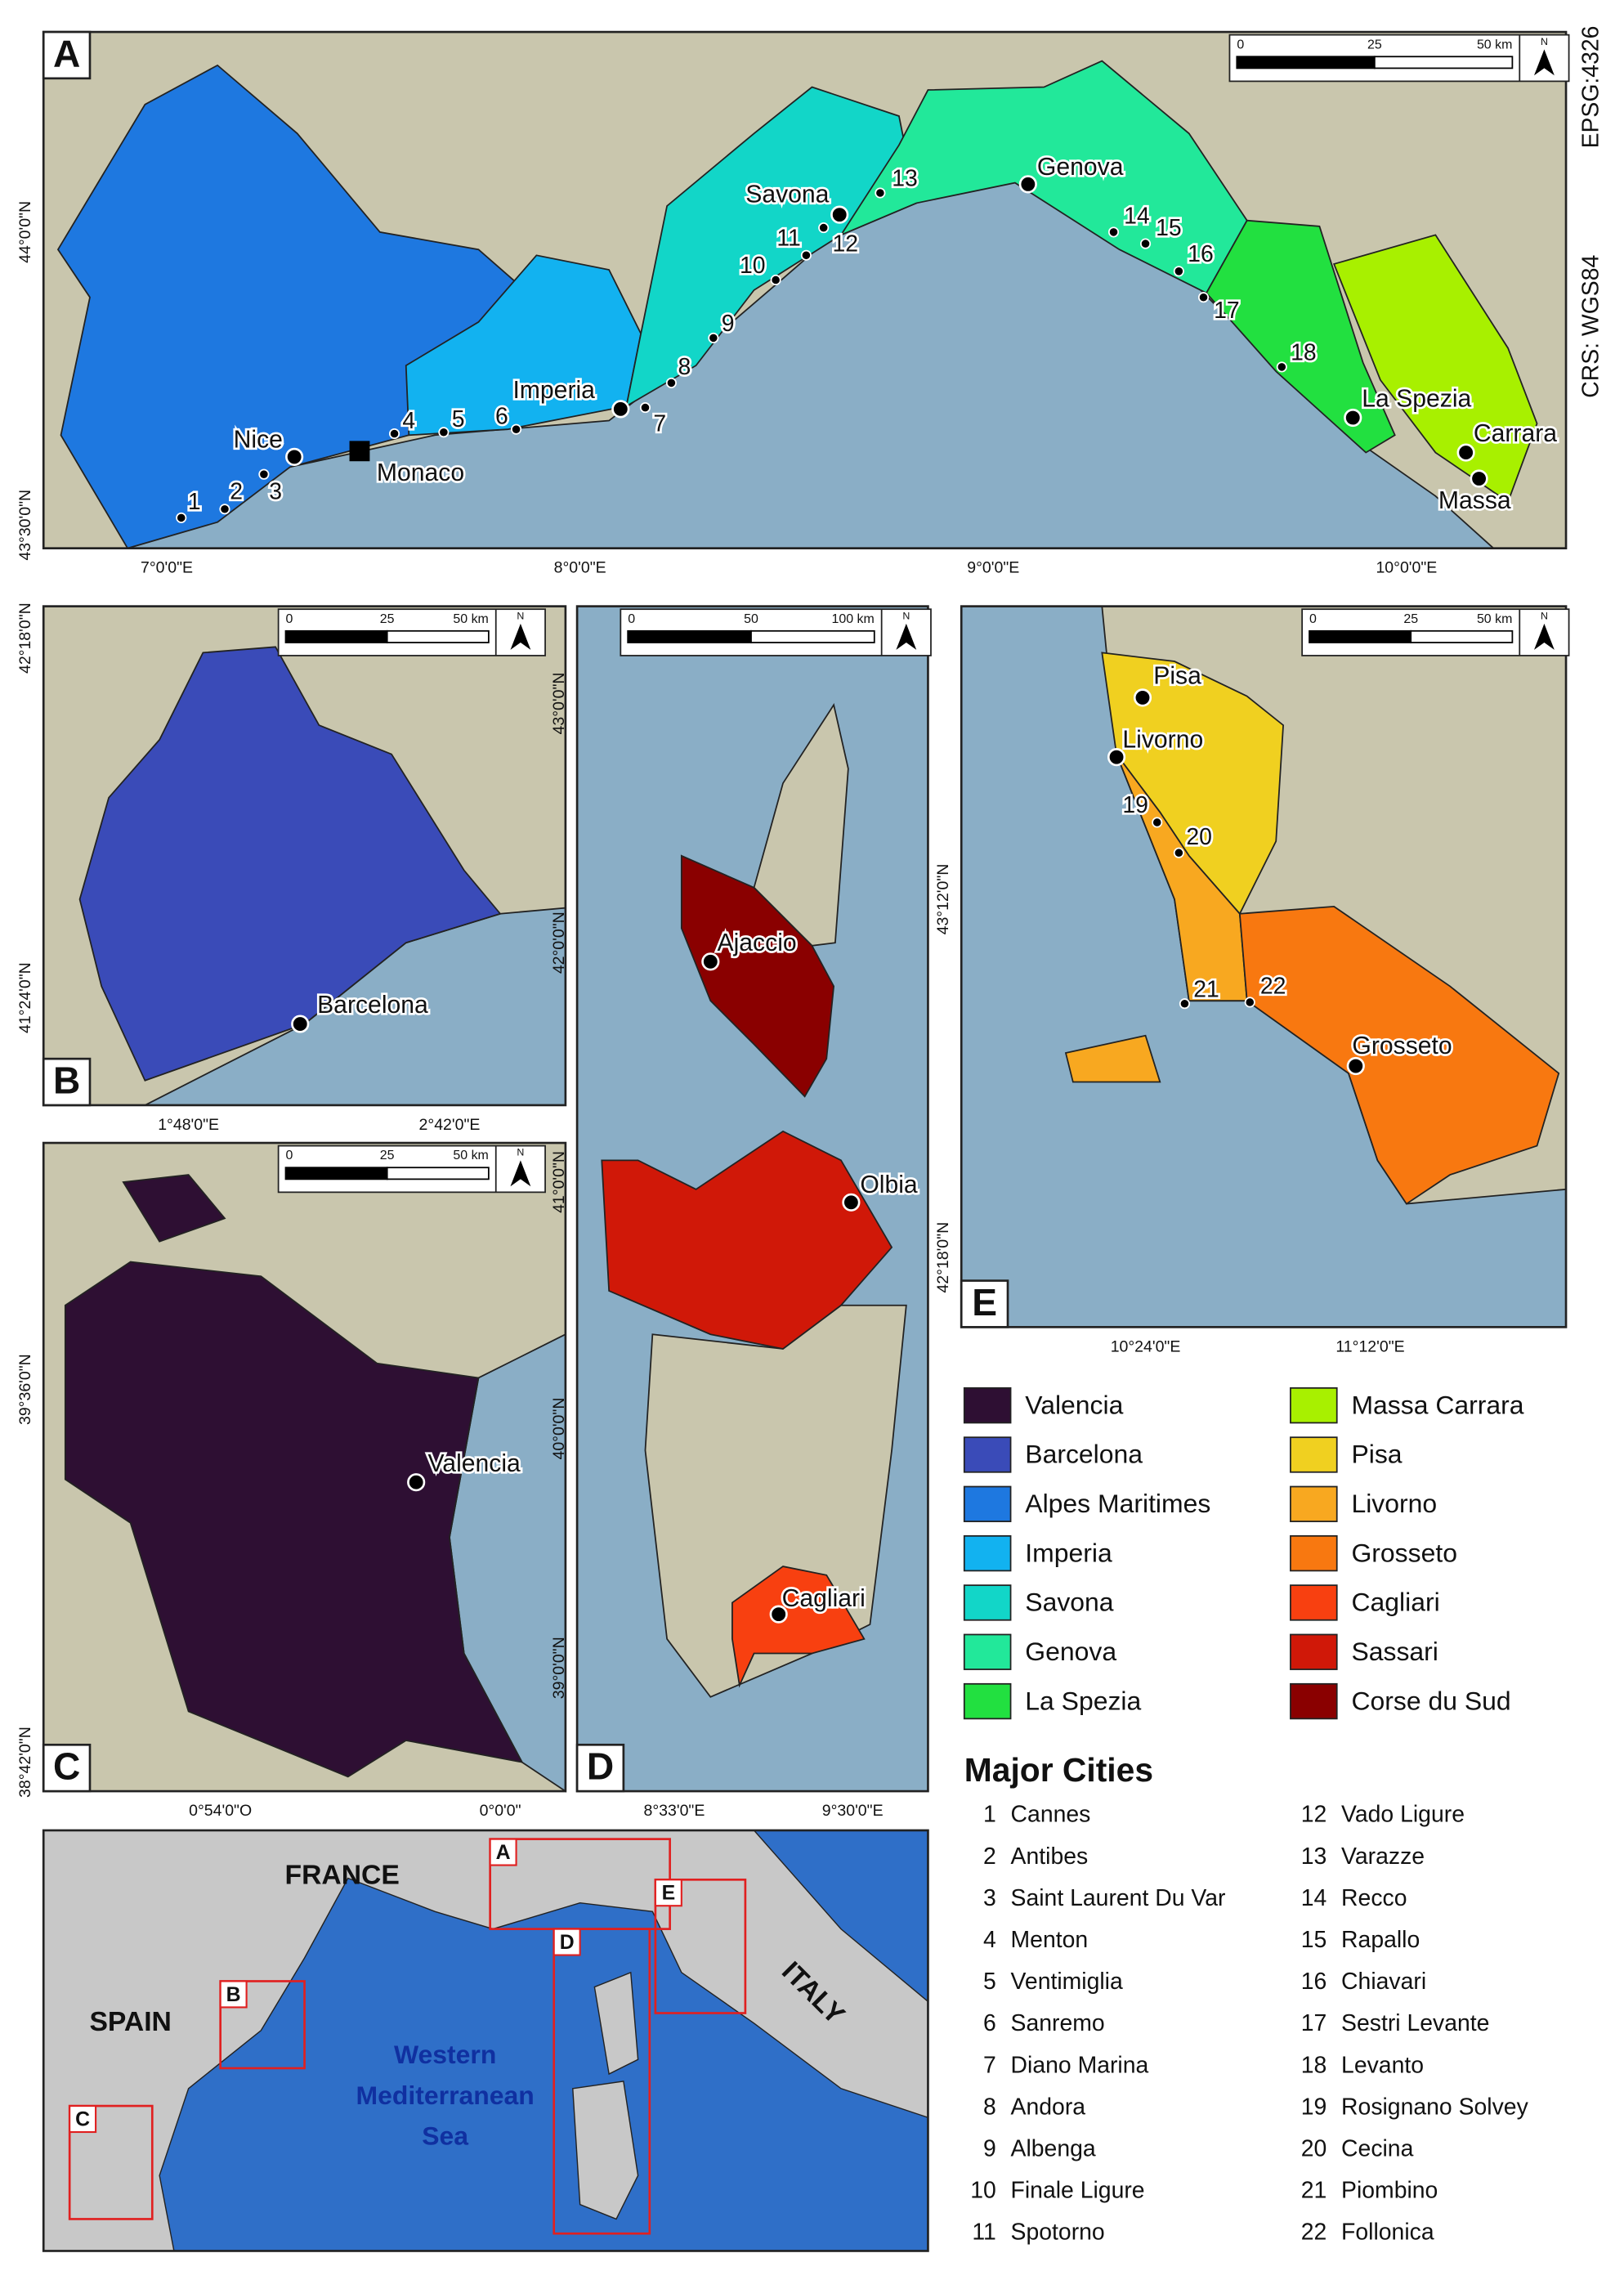 The image size is (1624, 2280). Describe the element at coordinates (1314, 2065) in the screenshot. I see `city-number: 18` at that location.